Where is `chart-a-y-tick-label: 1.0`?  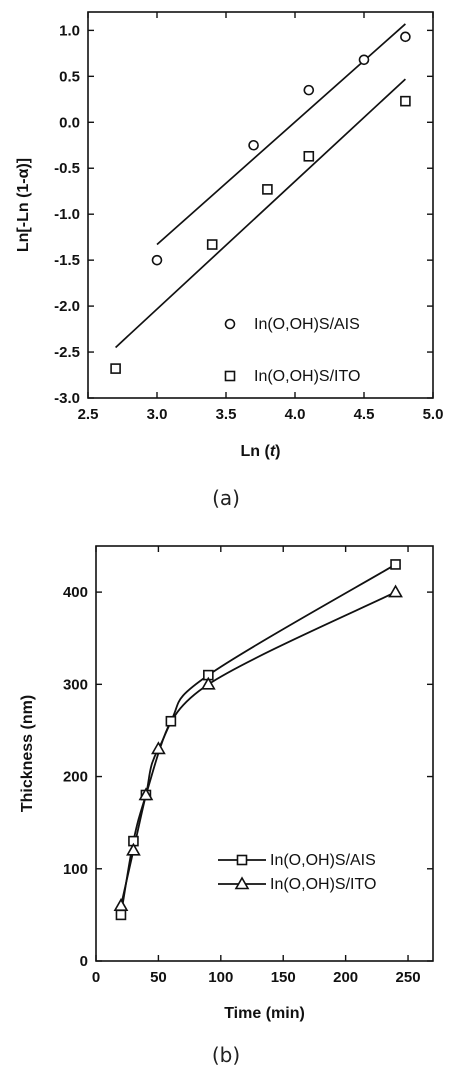 chart-a-y-tick-label: 1.0 is located at coordinates (69, 30).